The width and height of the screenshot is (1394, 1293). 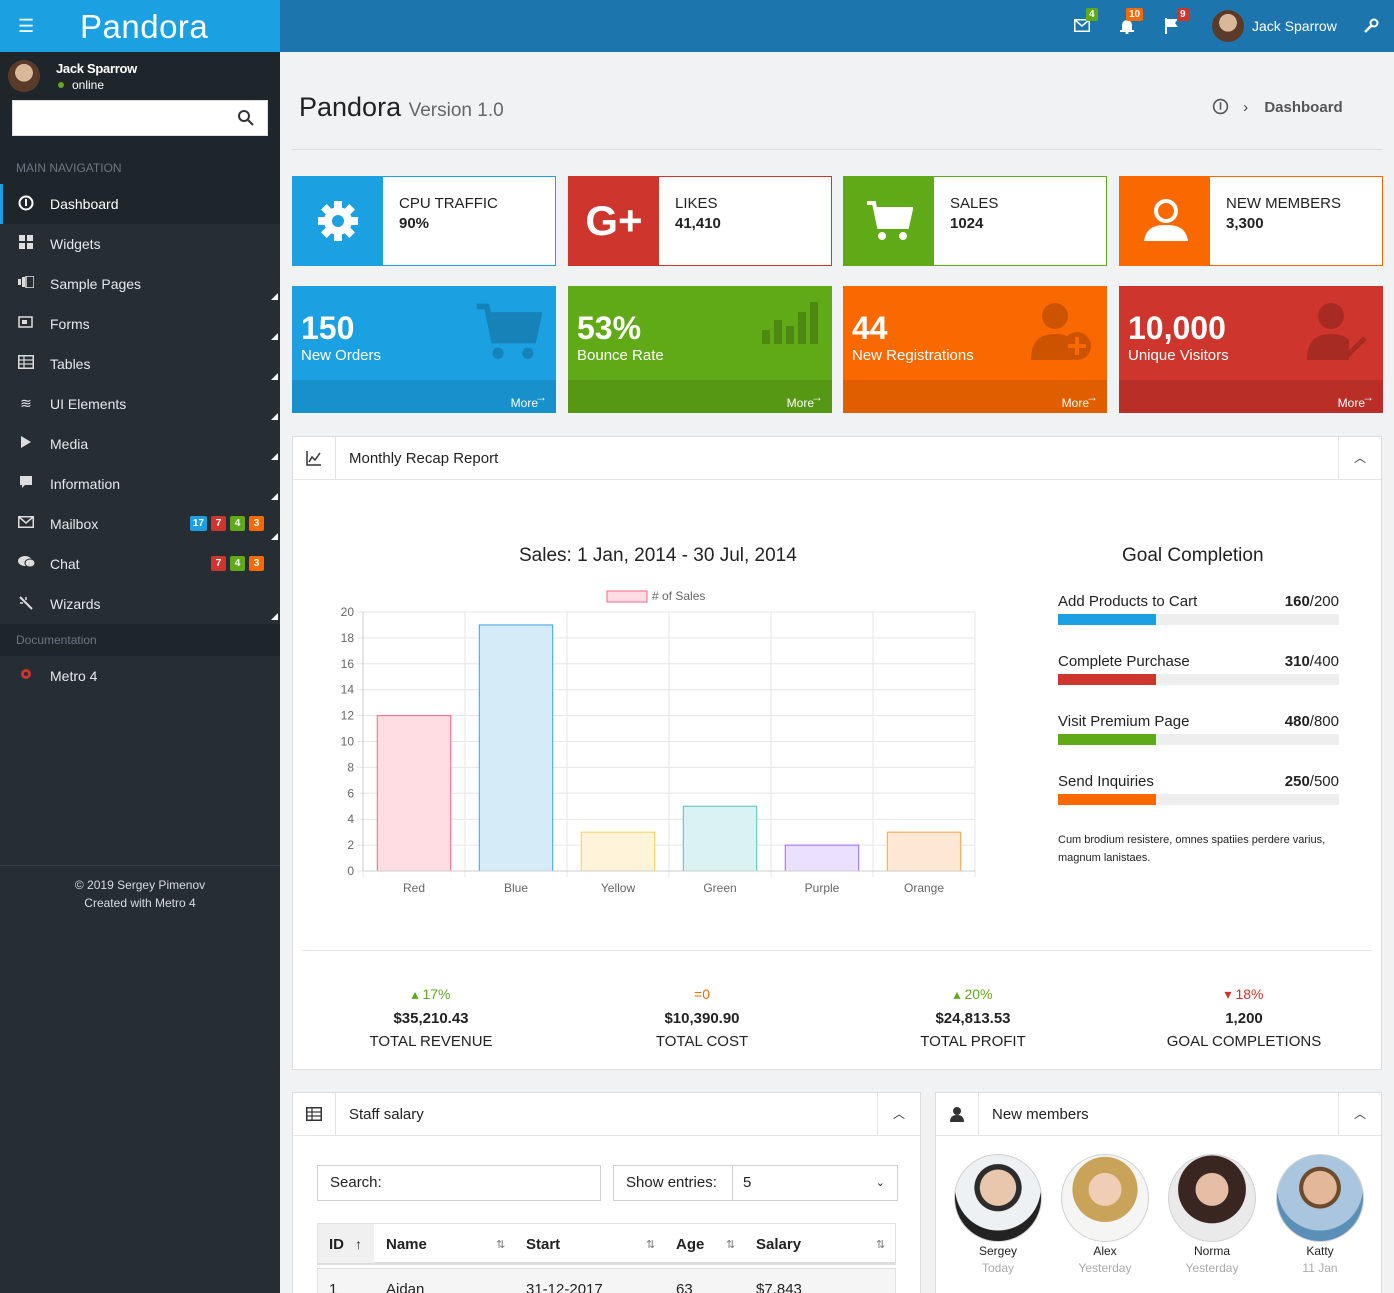 What do you see at coordinates (144, 26) in the screenshot?
I see `brand-name: Pandora` at bounding box center [144, 26].